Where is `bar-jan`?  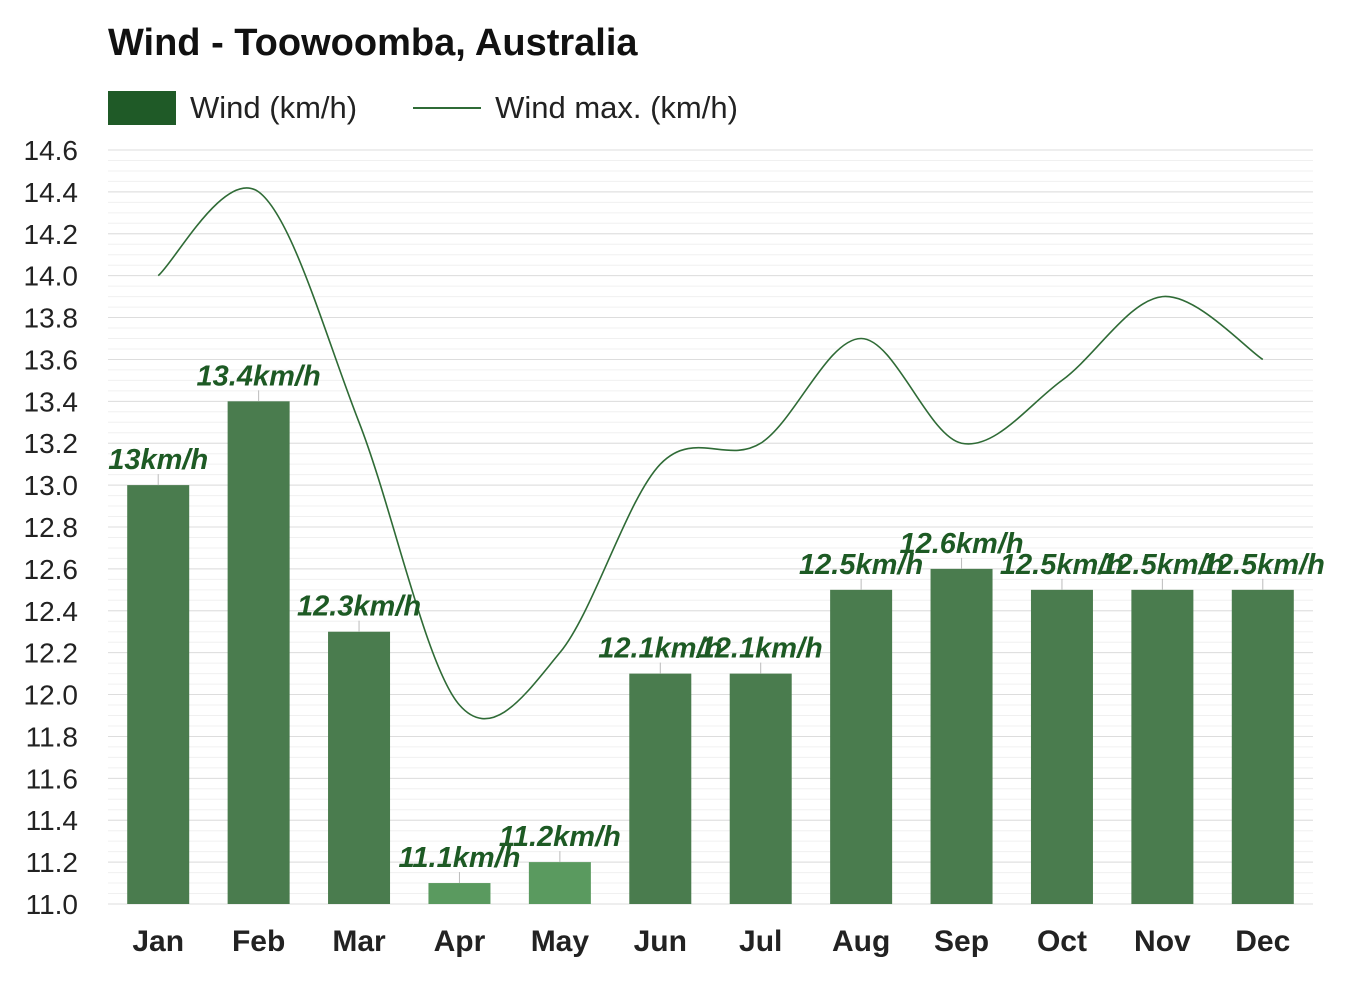
bar-jan is located at coordinates (158, 694).